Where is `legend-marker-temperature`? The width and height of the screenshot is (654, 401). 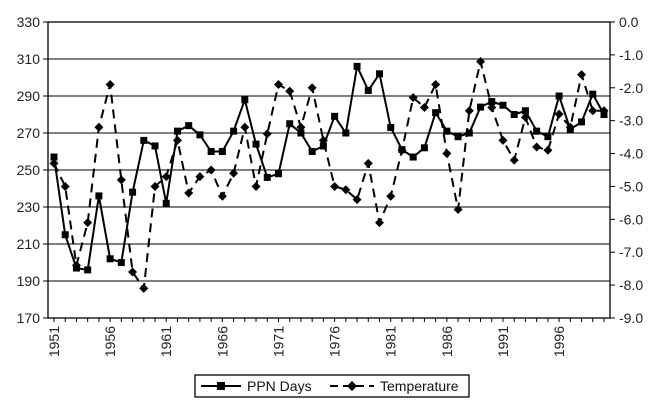 legend-marker-temperature is located at coordinates (352, 386).